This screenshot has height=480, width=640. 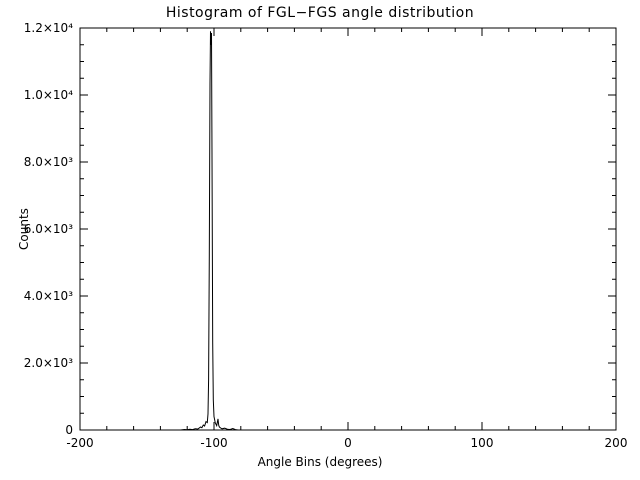 What do you see at coordinates (348, 443) in the screenshot?
I see `x-tick-label: 0` at bounding box center [348, 443].